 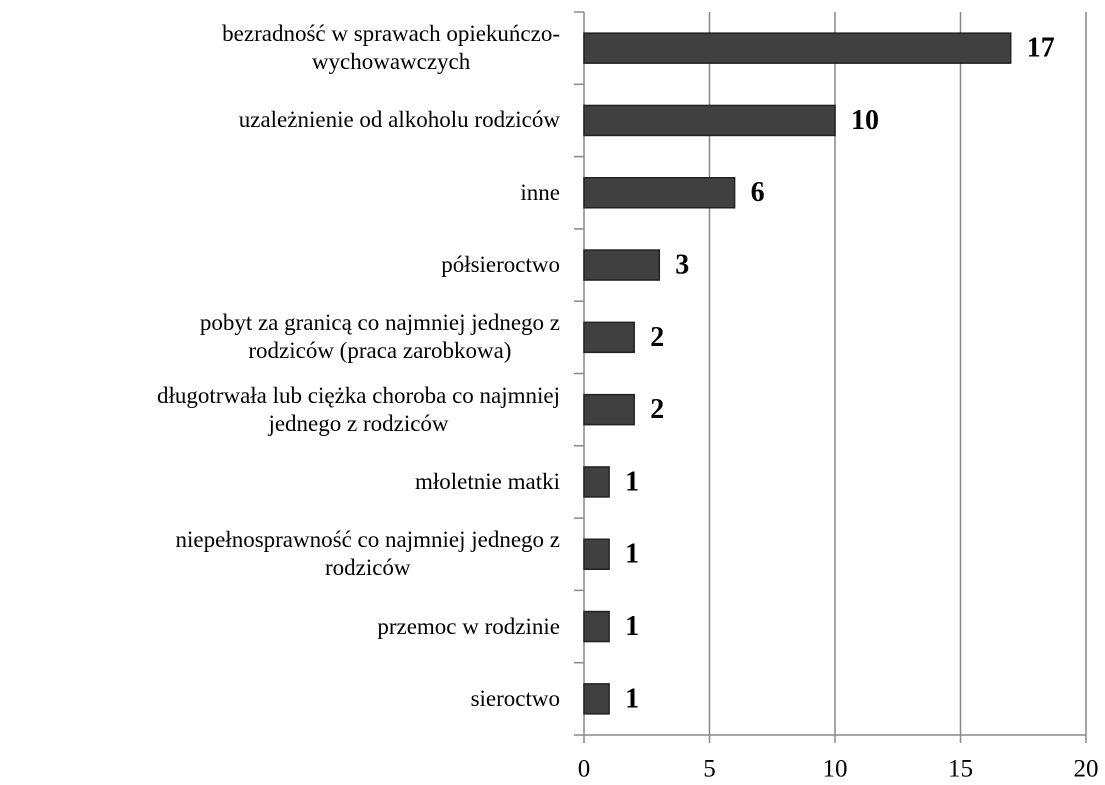 What do you see at coordinates (835, 769) in the screenshot?
I see `x-tick-label: 10` at bounding box center [835, 769].